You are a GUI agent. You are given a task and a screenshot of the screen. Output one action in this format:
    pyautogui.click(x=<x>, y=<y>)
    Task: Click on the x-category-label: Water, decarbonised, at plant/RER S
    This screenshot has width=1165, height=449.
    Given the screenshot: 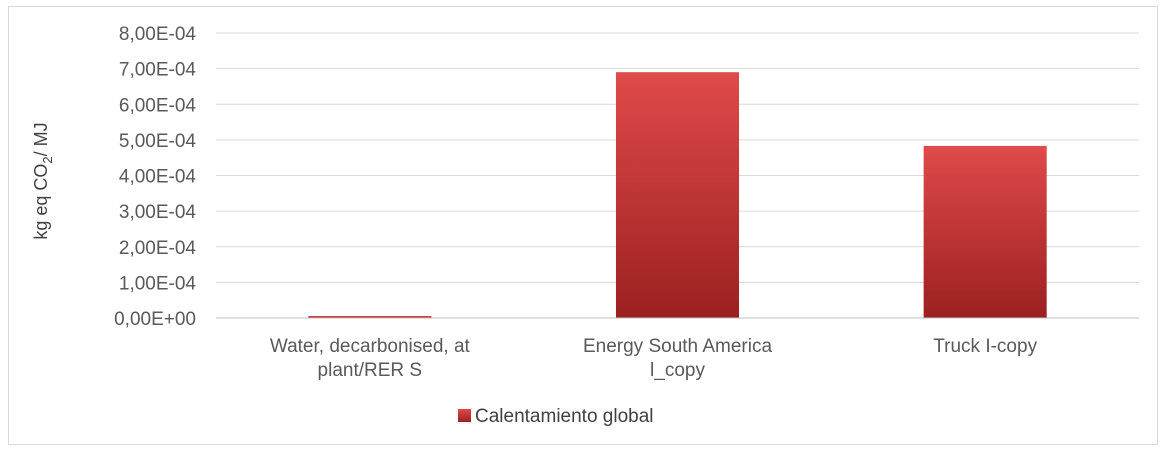 What is the action you would take?
    pyautogui.click(x=370, y=358)
    